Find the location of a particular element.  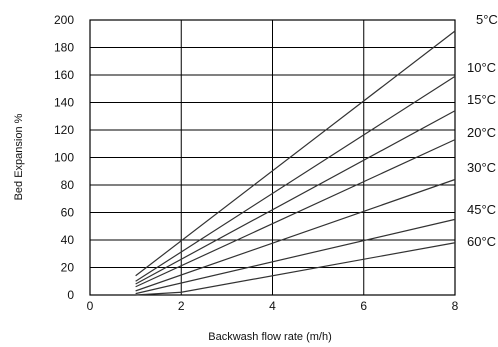

series-labels: 5°C 10°C 15°C 20°C 30°C 45°C 60°C is located at coordinates (482, 130).